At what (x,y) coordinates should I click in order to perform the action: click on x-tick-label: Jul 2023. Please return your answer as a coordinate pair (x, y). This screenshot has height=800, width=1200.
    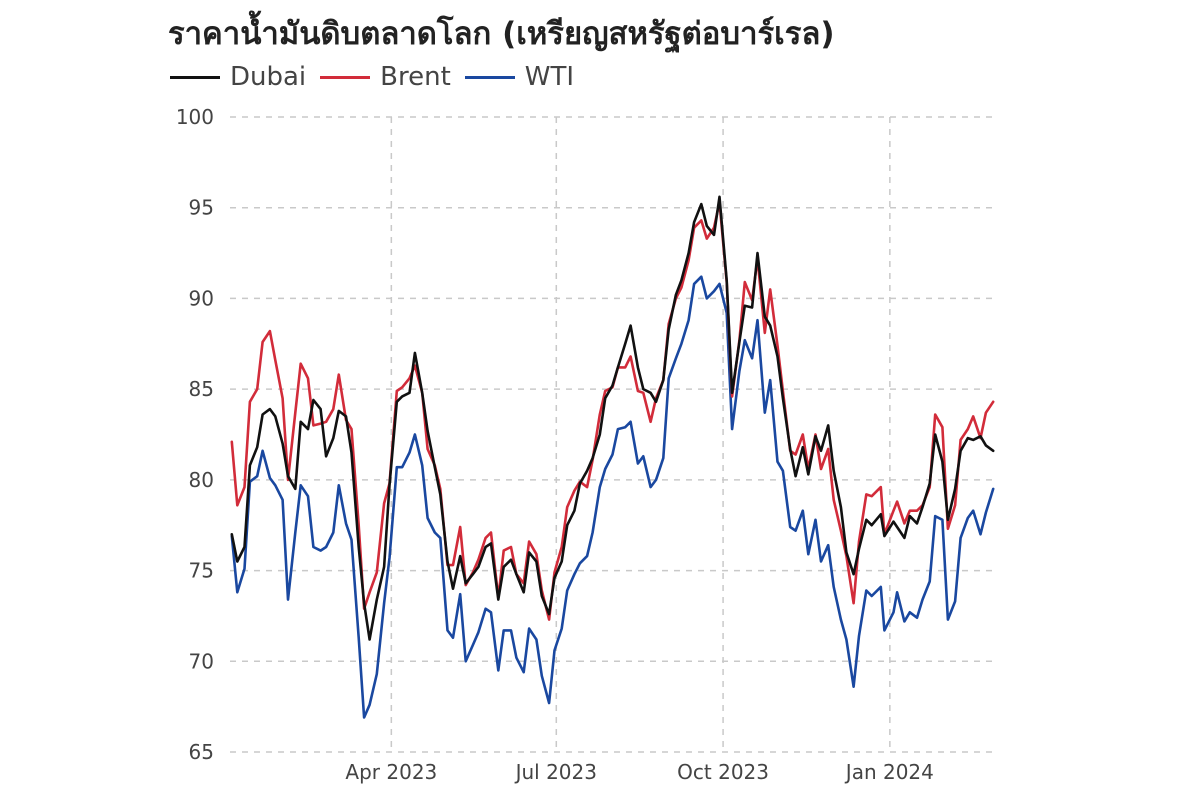
    Looking at the image, I should click on (555, 772).